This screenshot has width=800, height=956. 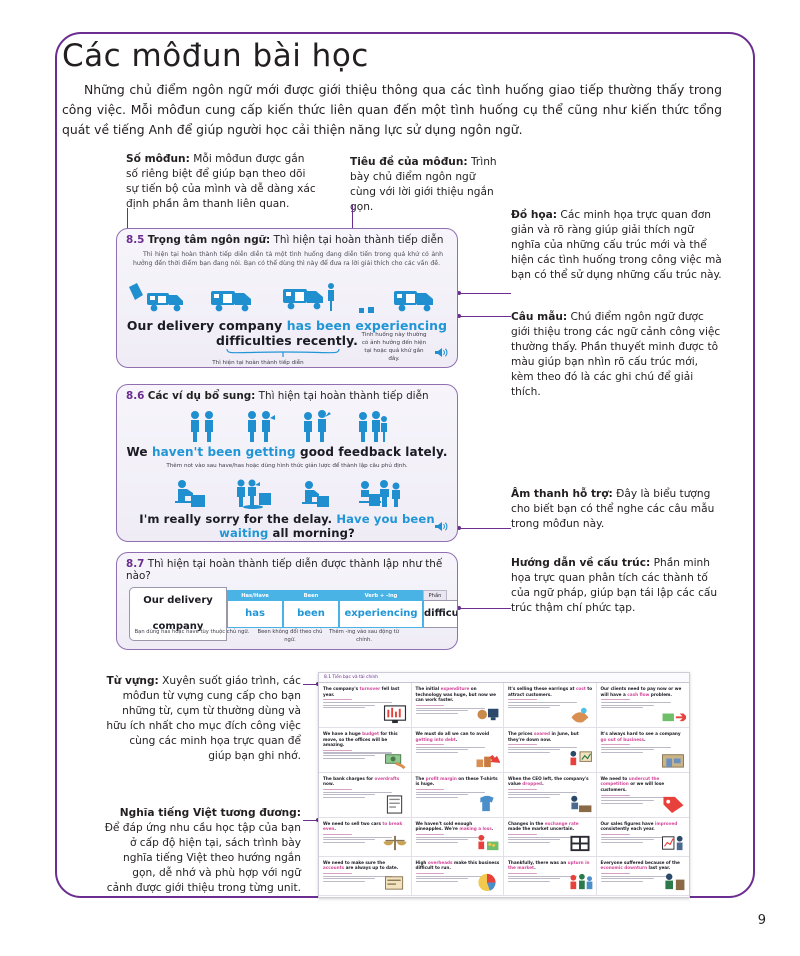 I want to click on people-group-icon, so click(x=373, y=426).